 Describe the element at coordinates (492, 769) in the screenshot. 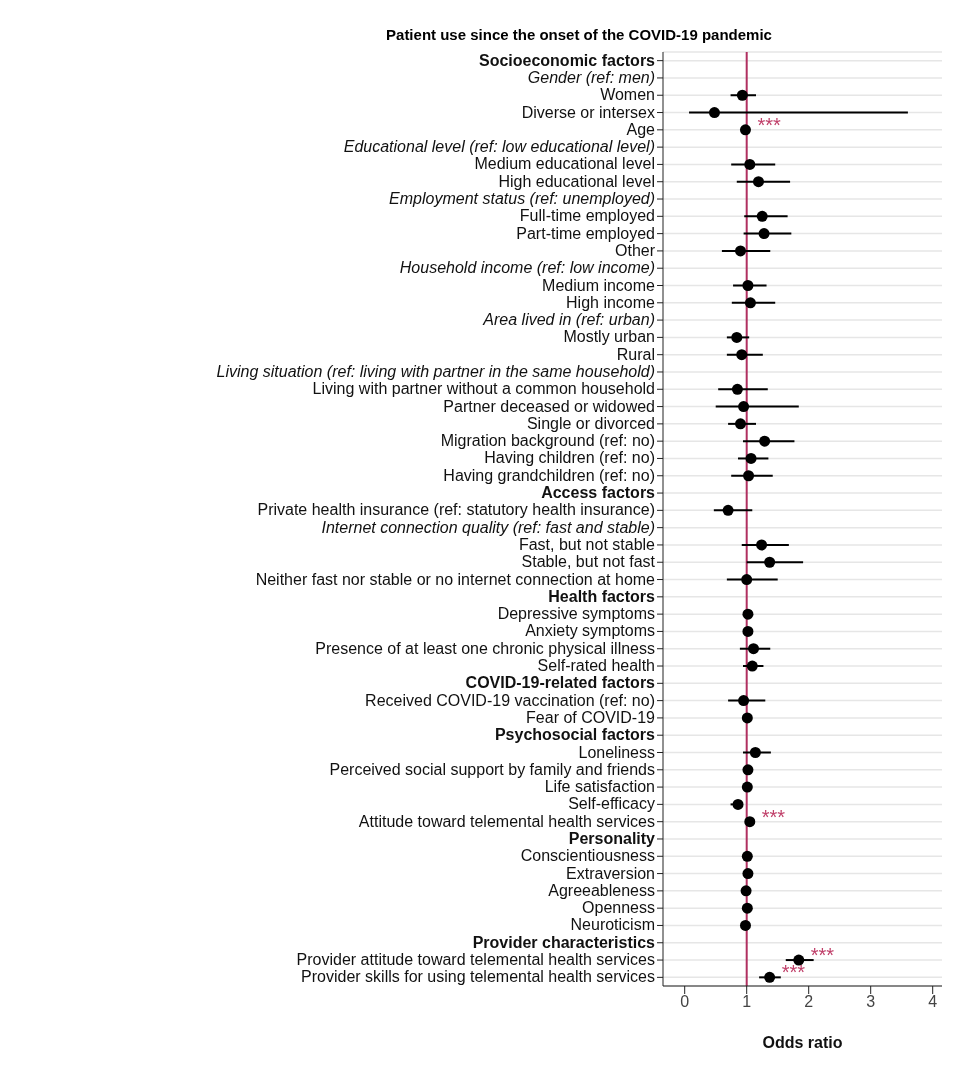

I see `y-tick-label: Perceived social support by family and friends` at that location.